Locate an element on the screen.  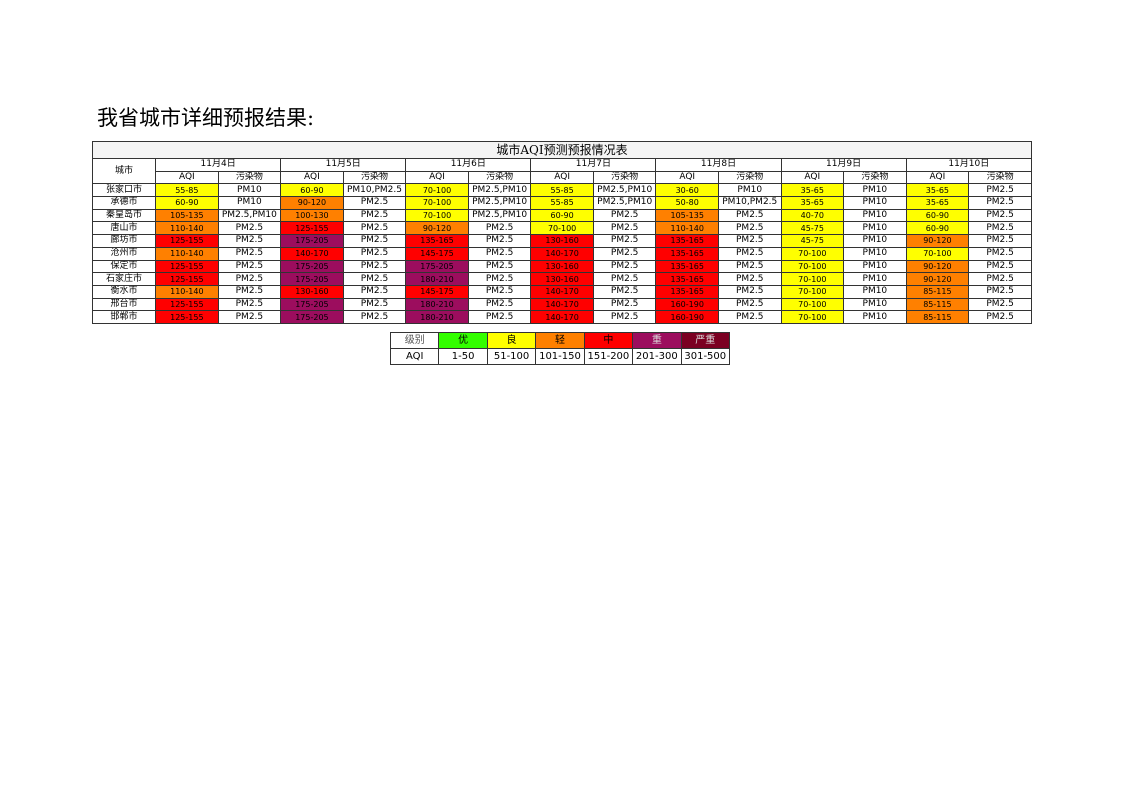
city-name: 唐山市 is located at coordinates (124, 228).